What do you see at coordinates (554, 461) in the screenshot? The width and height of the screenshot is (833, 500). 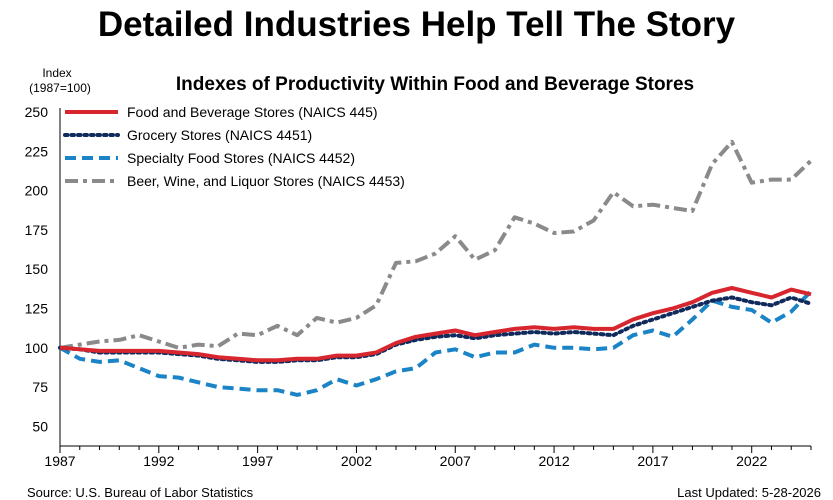 I see `x-tick-label: 2012` at bounding box center [554, 461].